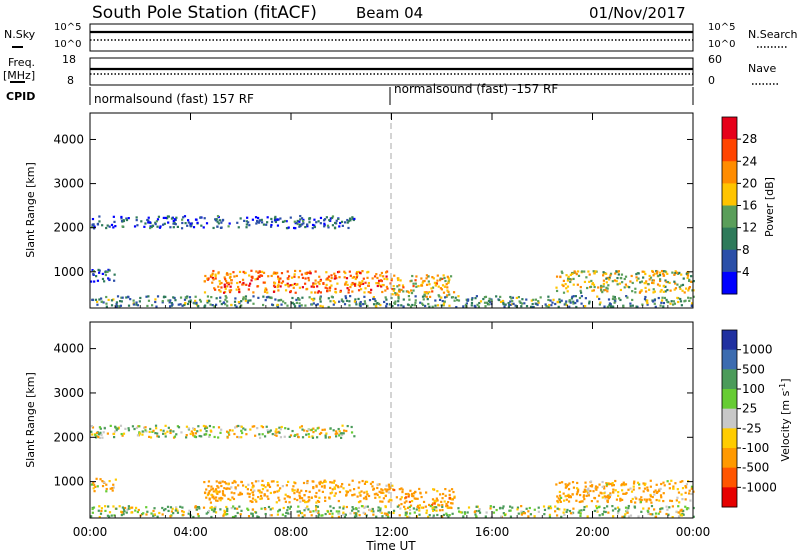 This screenshot has height=554, width=800. What do you see at coordinates (401, 37) in the screenshot?
I see `nsky-panel: N.Sky 10^5 10^0 10^5 10^0 N.Search` at bounding box center [401, 37].